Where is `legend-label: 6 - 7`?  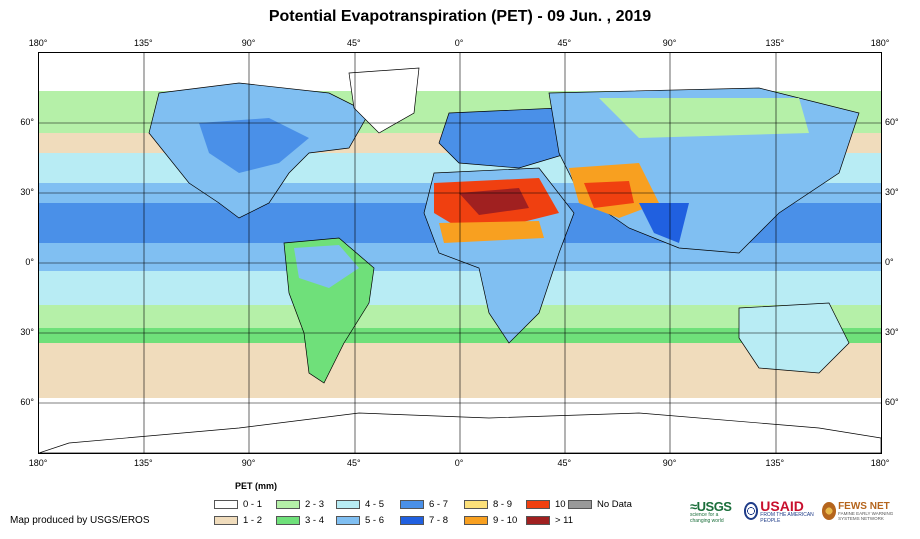
legend-label: 6 - 7 is located at coordinates (439, 504).